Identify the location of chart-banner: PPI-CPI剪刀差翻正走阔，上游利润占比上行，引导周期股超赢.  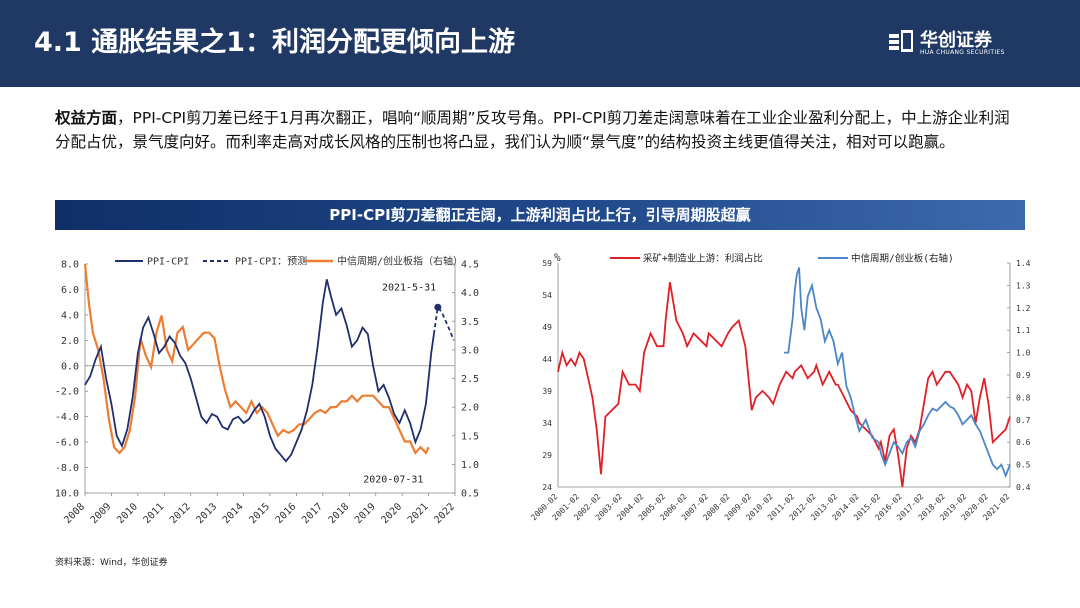
(540, 215).